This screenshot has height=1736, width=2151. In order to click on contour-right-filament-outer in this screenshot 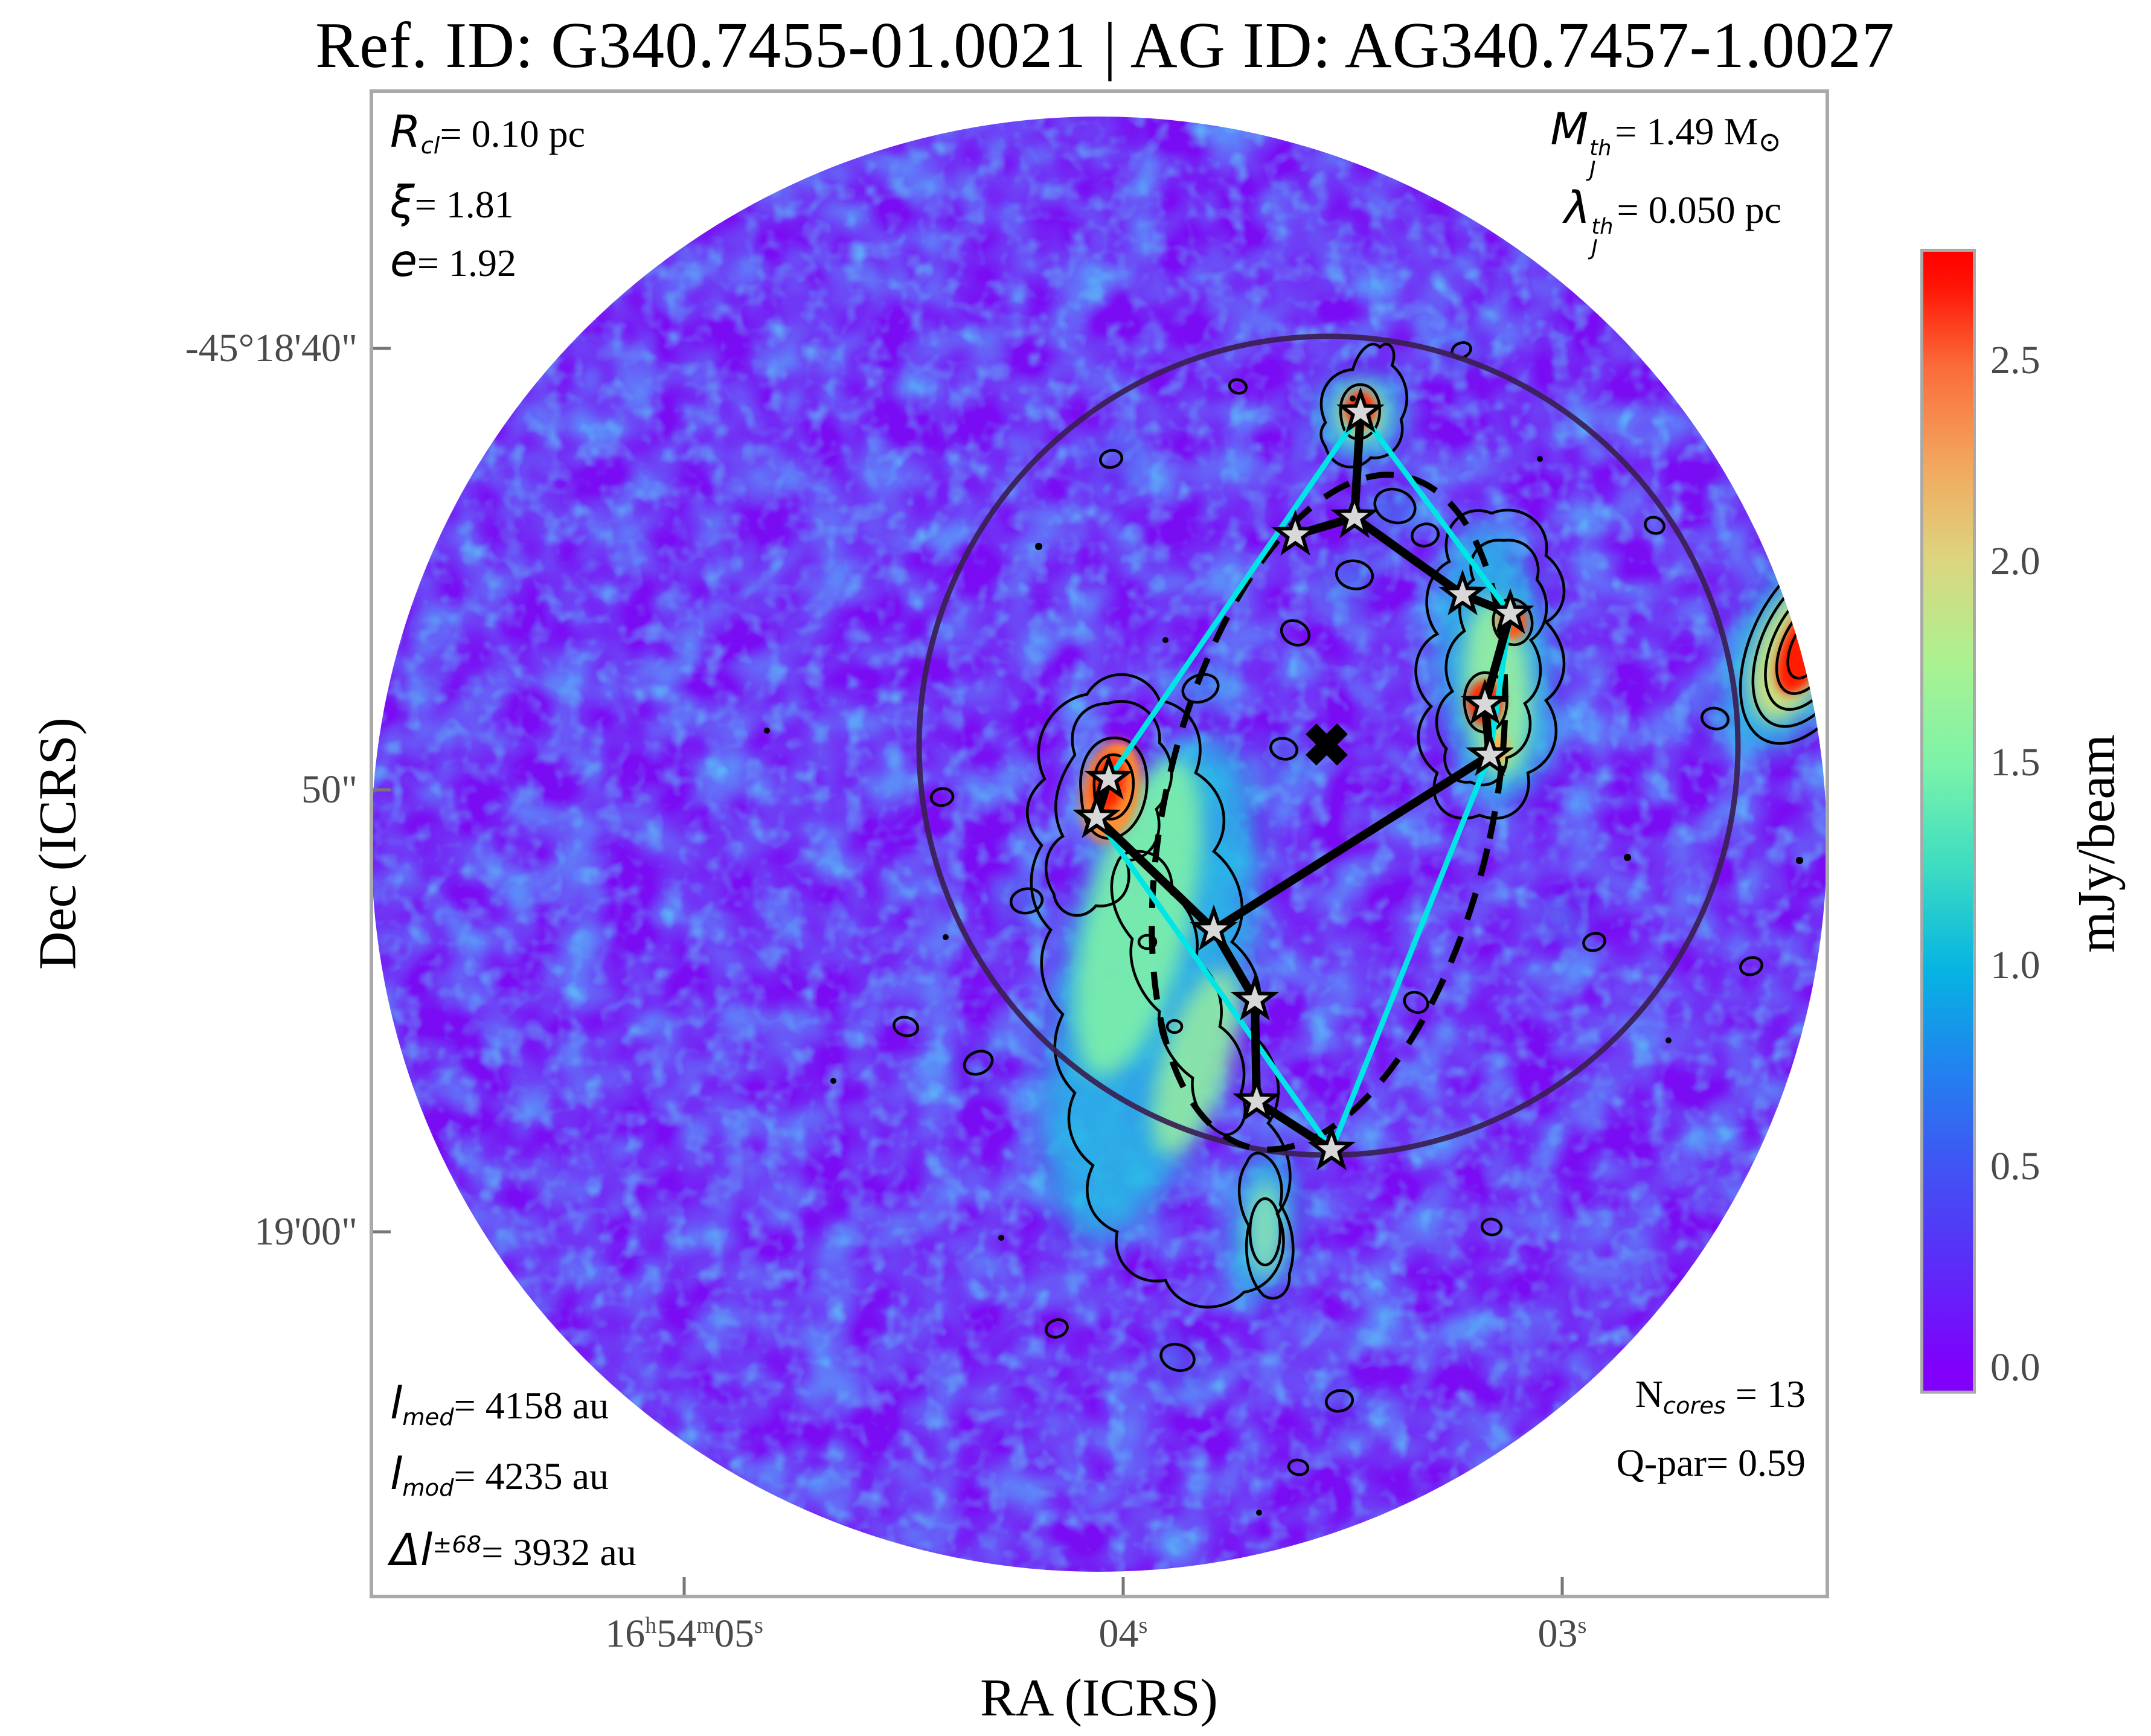, I will do `click(1490, 664)`.